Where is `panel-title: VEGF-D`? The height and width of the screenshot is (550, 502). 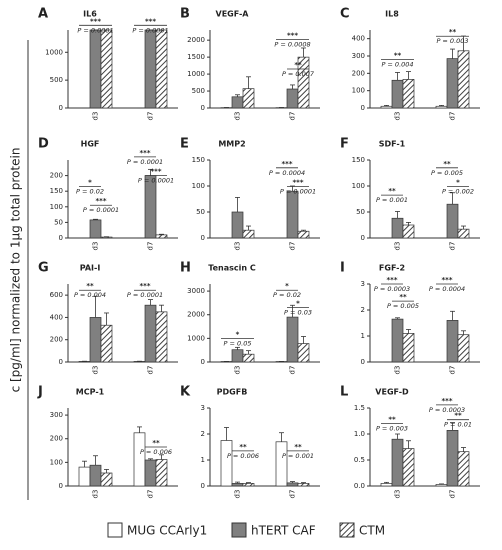
panel-title: VEGF-D is located at coordinates (392, 392).